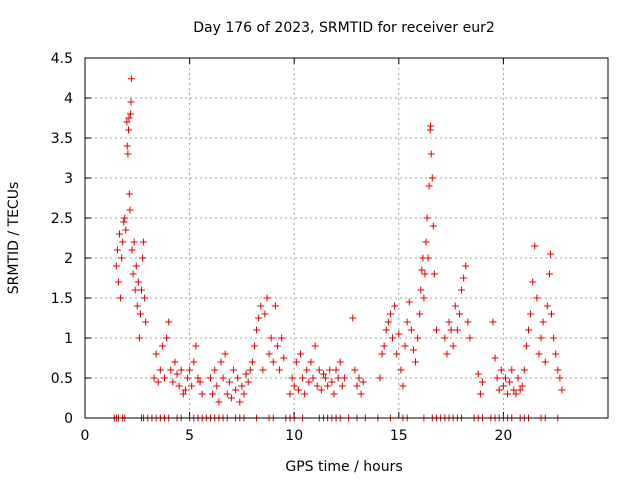  What do you see at coordinates (399, 436) in the screenshot?
I see `x-tick-label: 15` at bounding box center [399, 436].